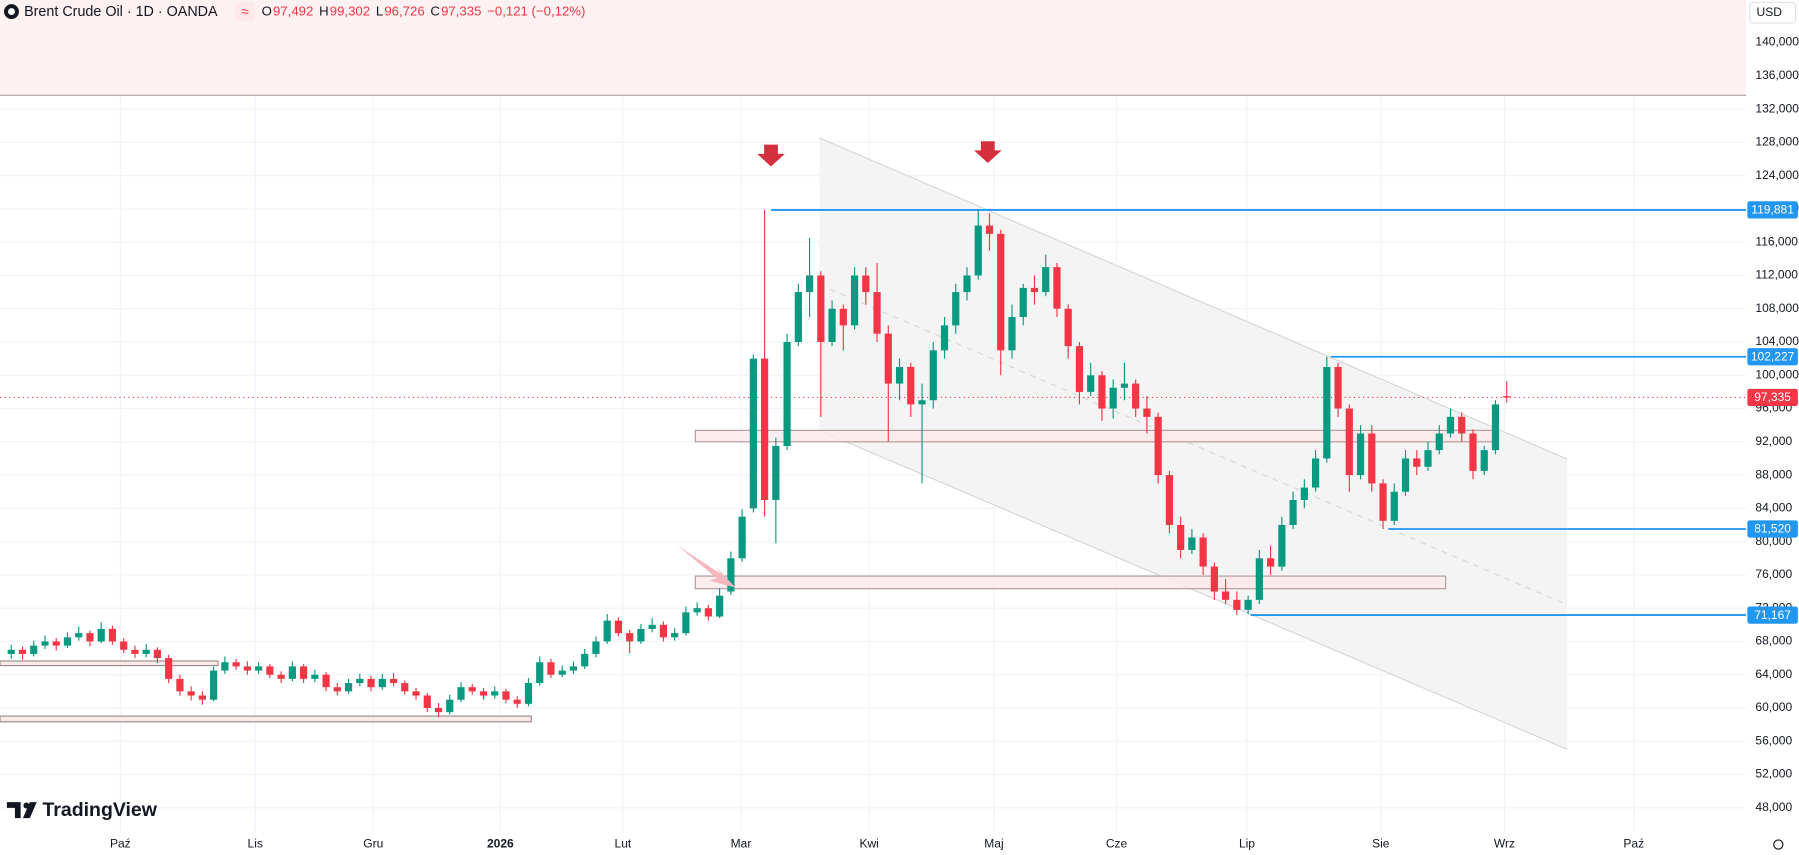 The width and height of the screenshot is (1799, 855). I want to click on y-tick-label: 116,000, so click(1776, 241).